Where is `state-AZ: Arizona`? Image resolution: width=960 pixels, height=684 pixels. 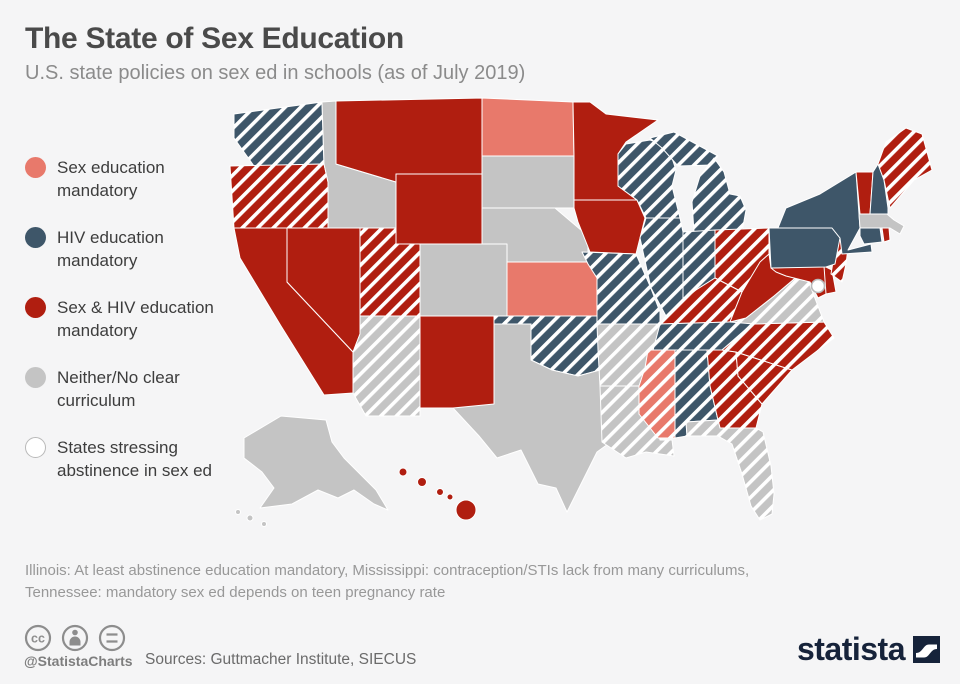 state-AZ: Arizona is located at coordinates (386, 366).